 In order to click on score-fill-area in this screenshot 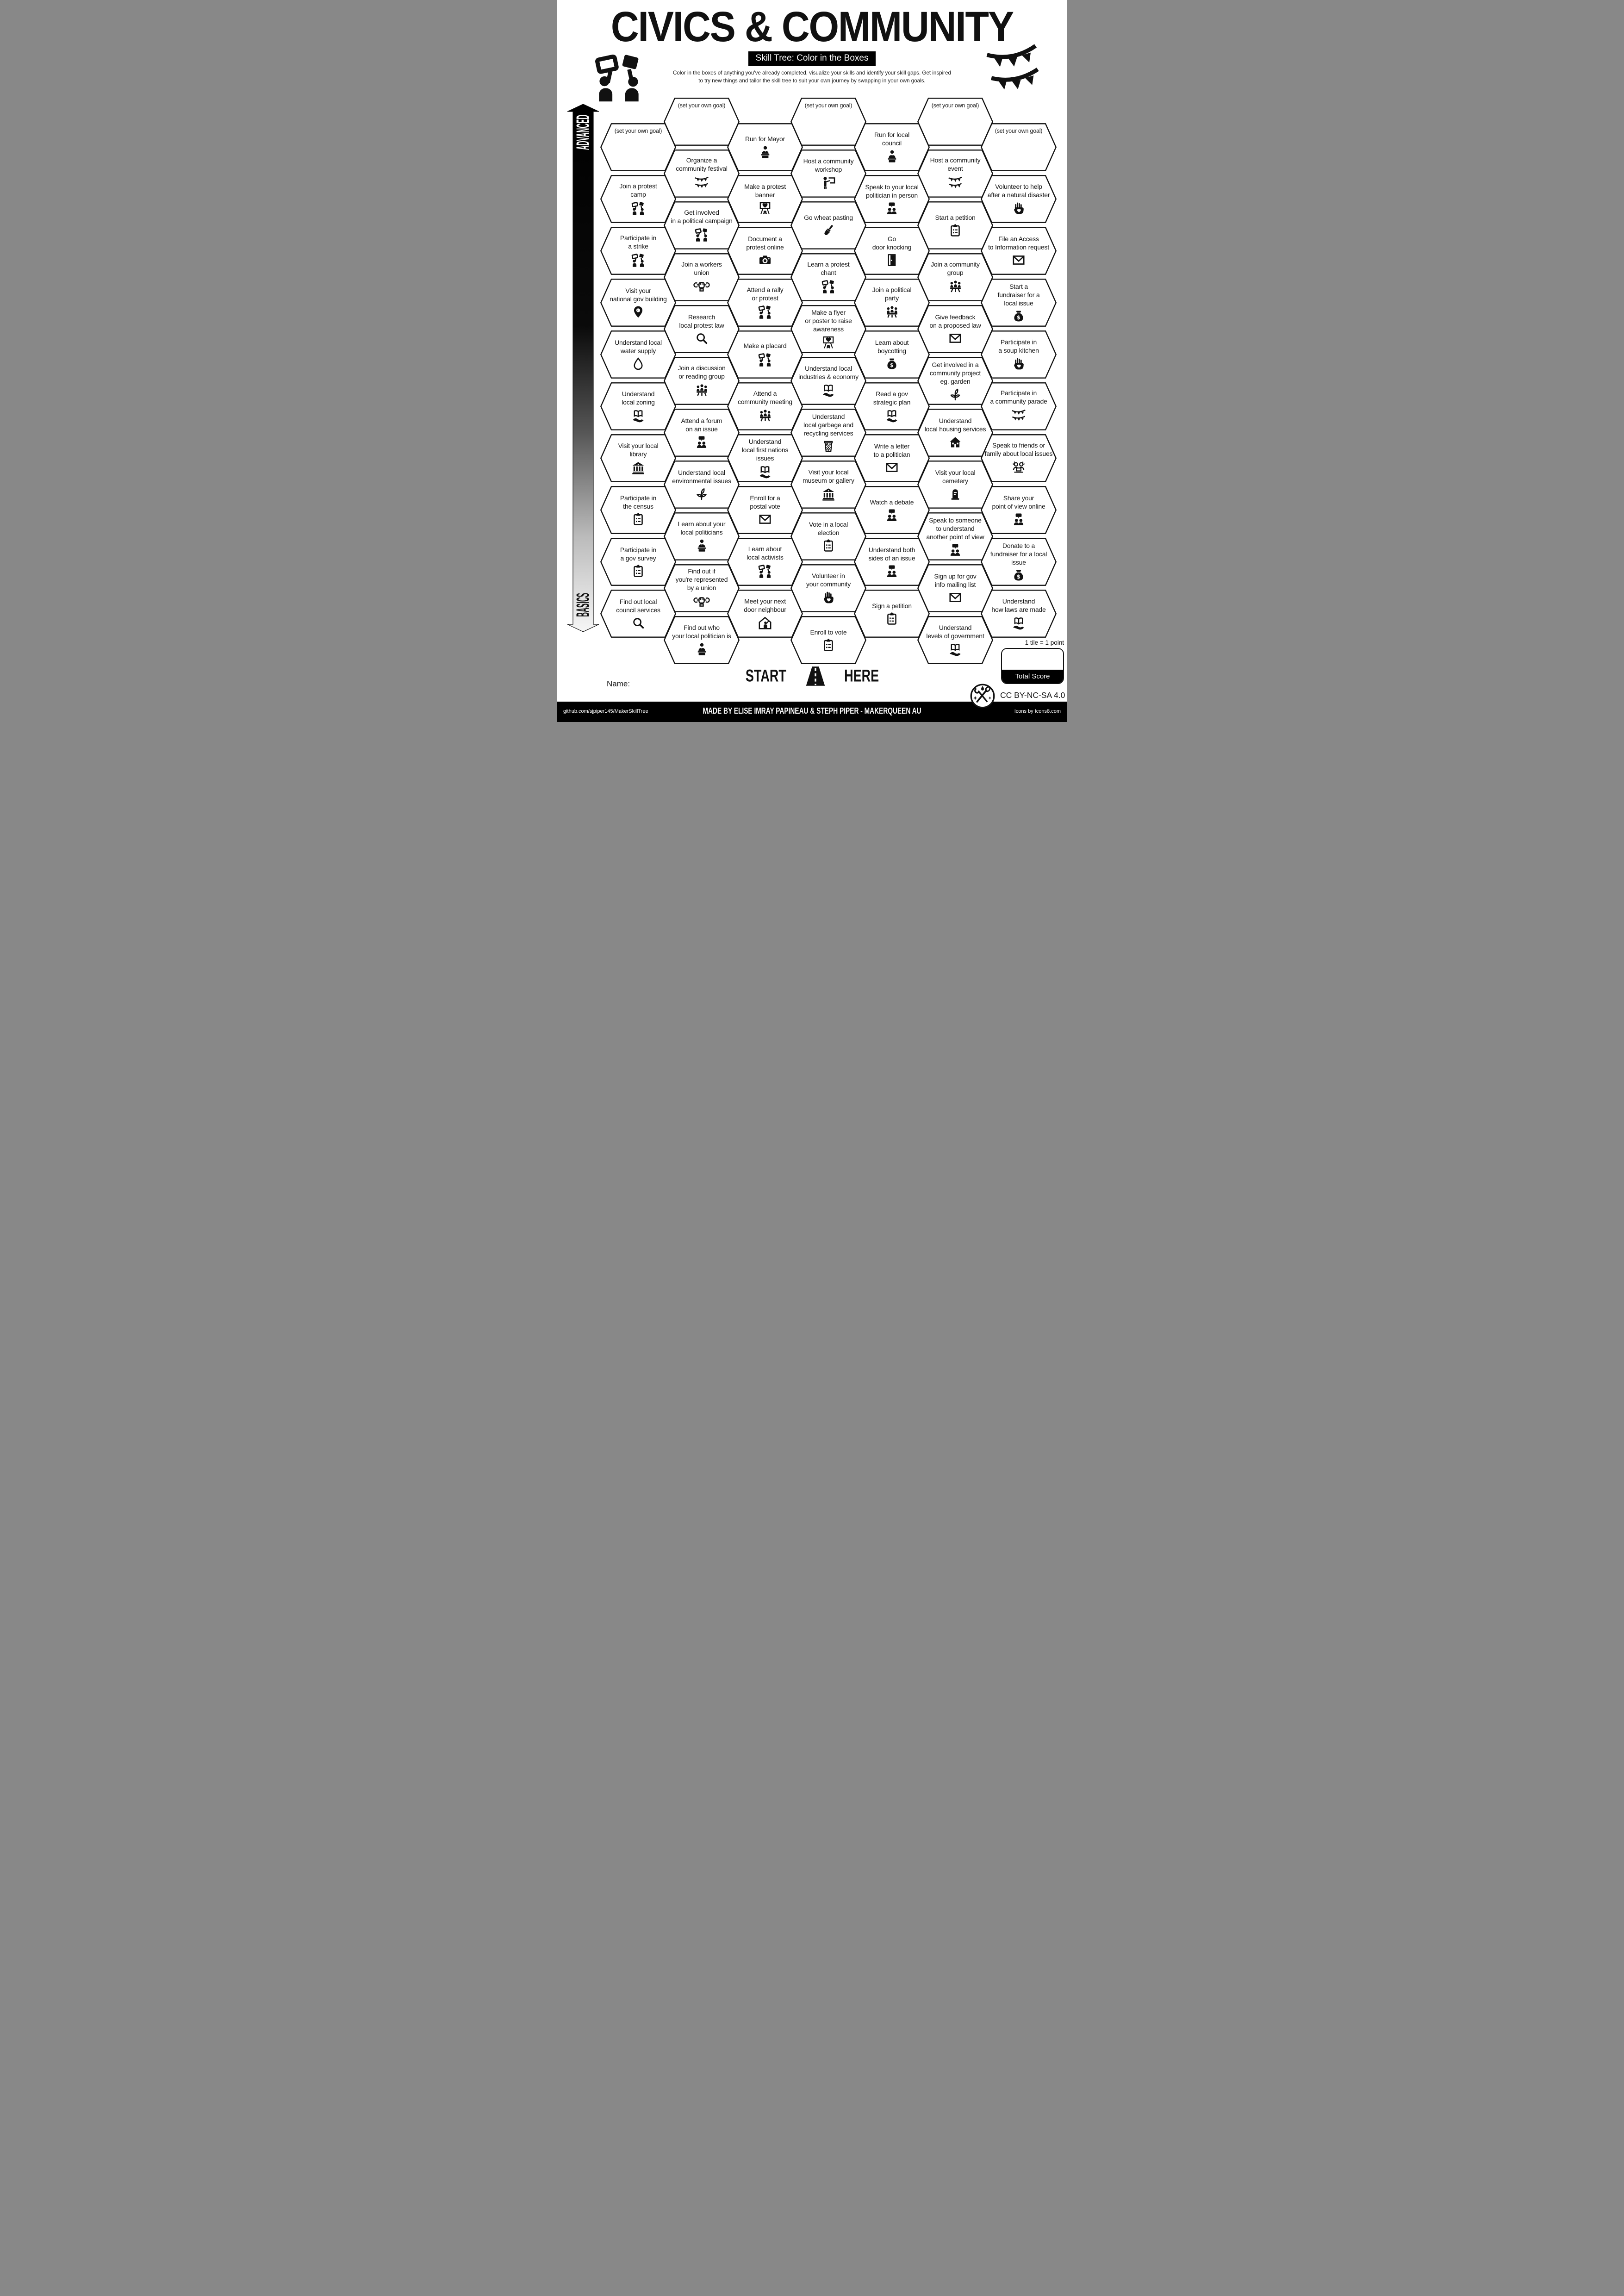, I will do `click(1032, 659)`.